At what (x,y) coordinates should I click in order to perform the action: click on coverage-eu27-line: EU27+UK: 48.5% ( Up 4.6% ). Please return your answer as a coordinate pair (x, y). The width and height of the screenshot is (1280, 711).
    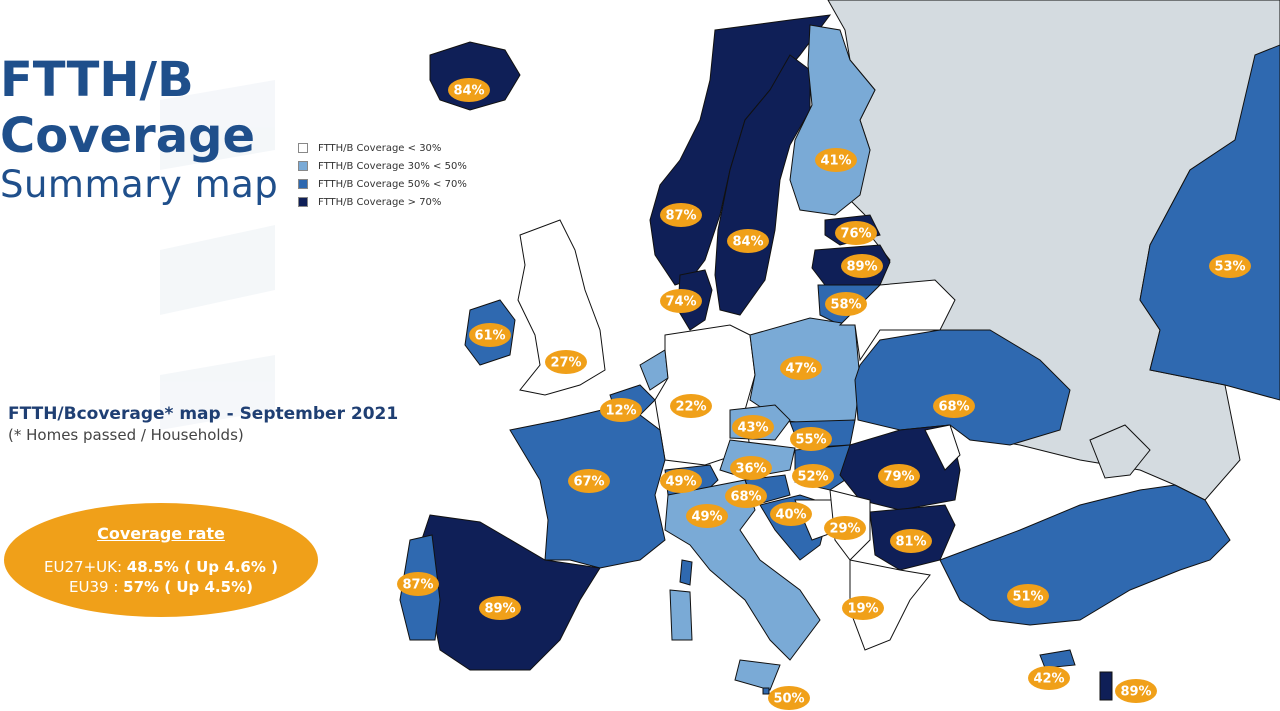
    Looking at the image, I should click on (161, 567).